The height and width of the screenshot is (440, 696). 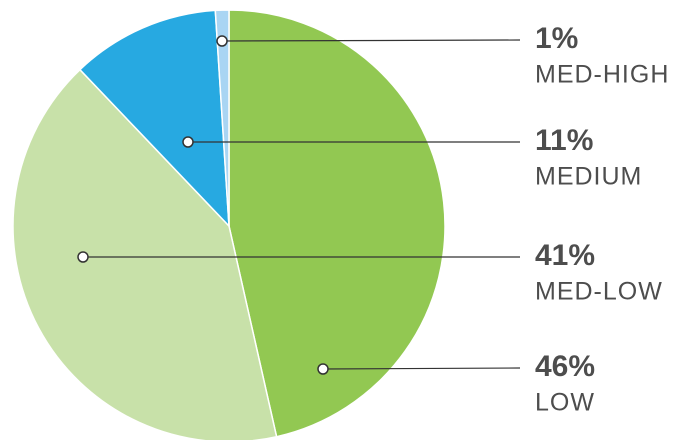 What do you see at coordinates (602, 75) in the screenshot?
I see `category-label: MED-HIGH` at bounding box center [602, 75].